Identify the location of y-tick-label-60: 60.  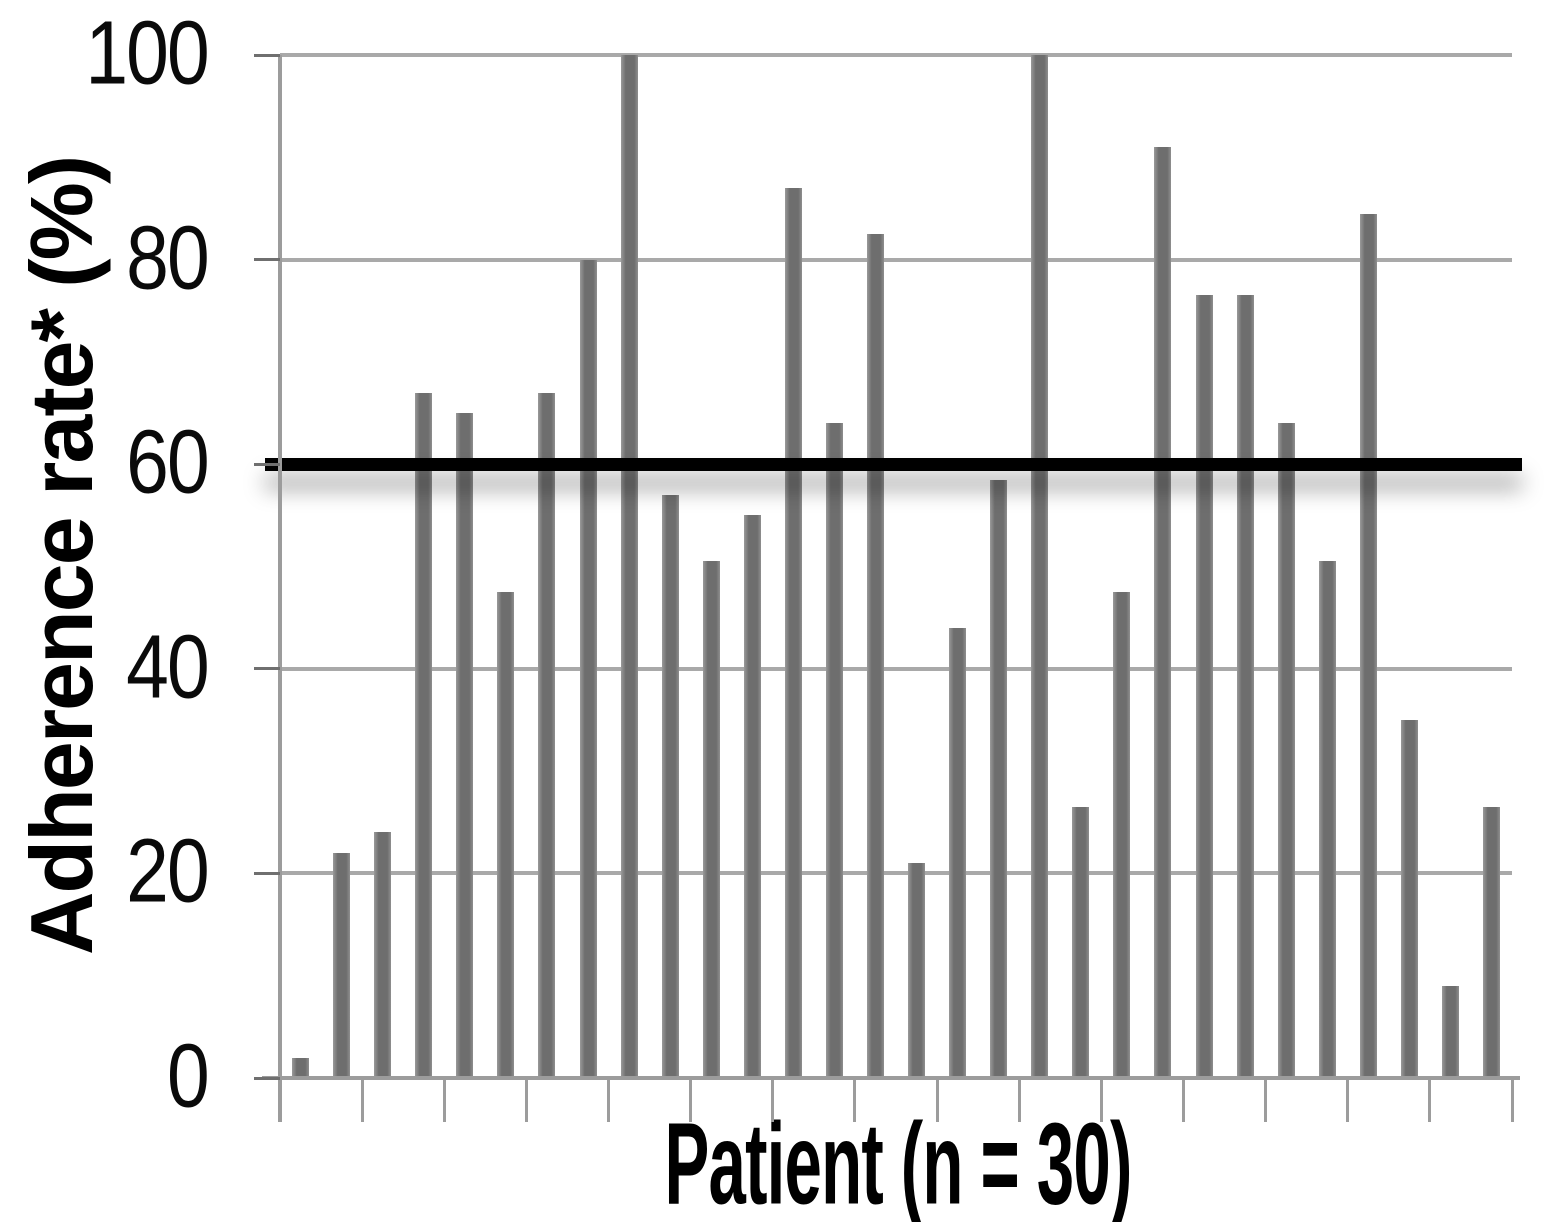
(168, 461).